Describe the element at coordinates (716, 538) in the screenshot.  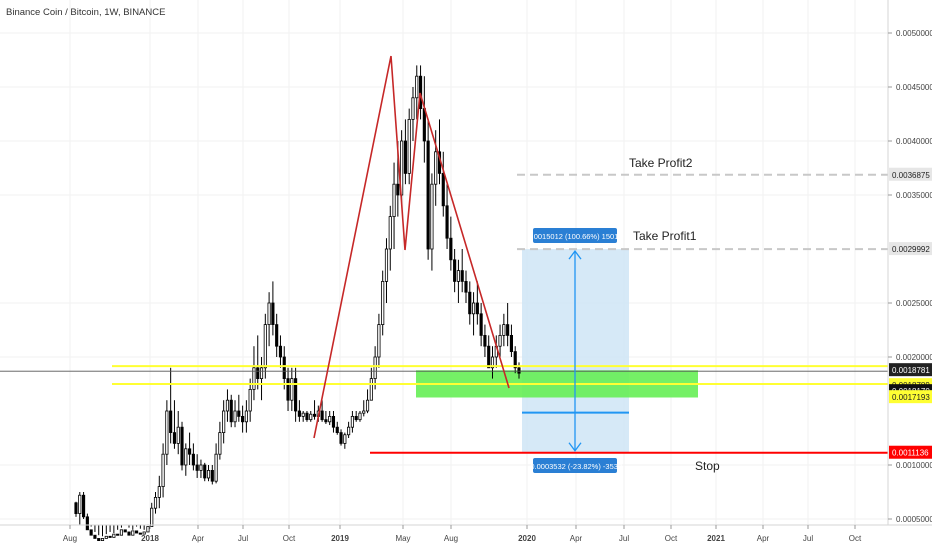
I see `x-tick-label: 2021` at that location.